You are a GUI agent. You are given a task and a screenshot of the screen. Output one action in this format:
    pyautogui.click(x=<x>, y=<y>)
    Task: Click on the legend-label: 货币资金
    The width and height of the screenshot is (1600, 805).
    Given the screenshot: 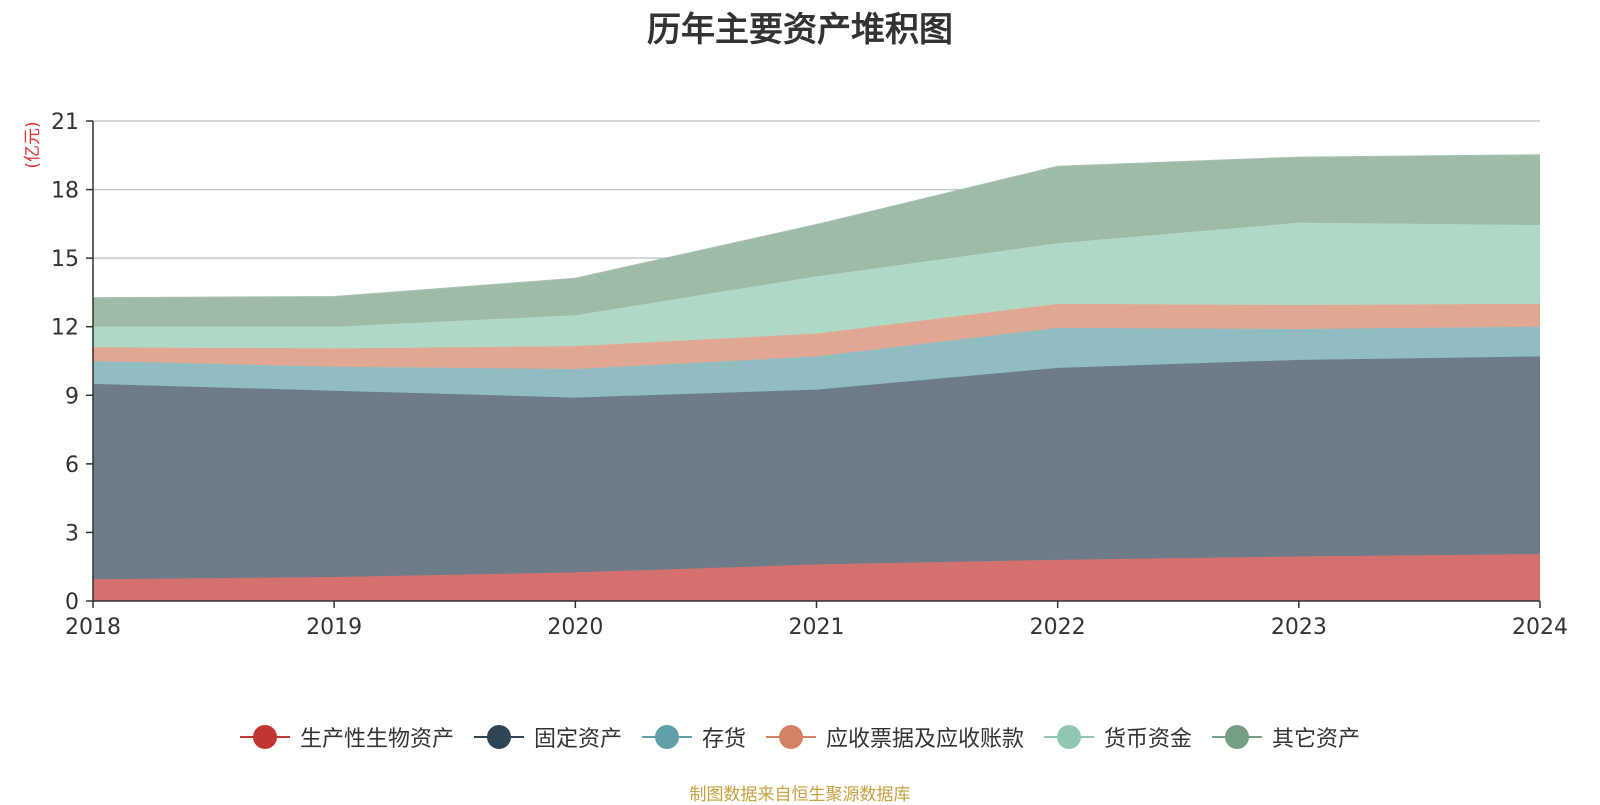 What is the action you would take?
    pyautogui.click(x=1148, y=739)
    